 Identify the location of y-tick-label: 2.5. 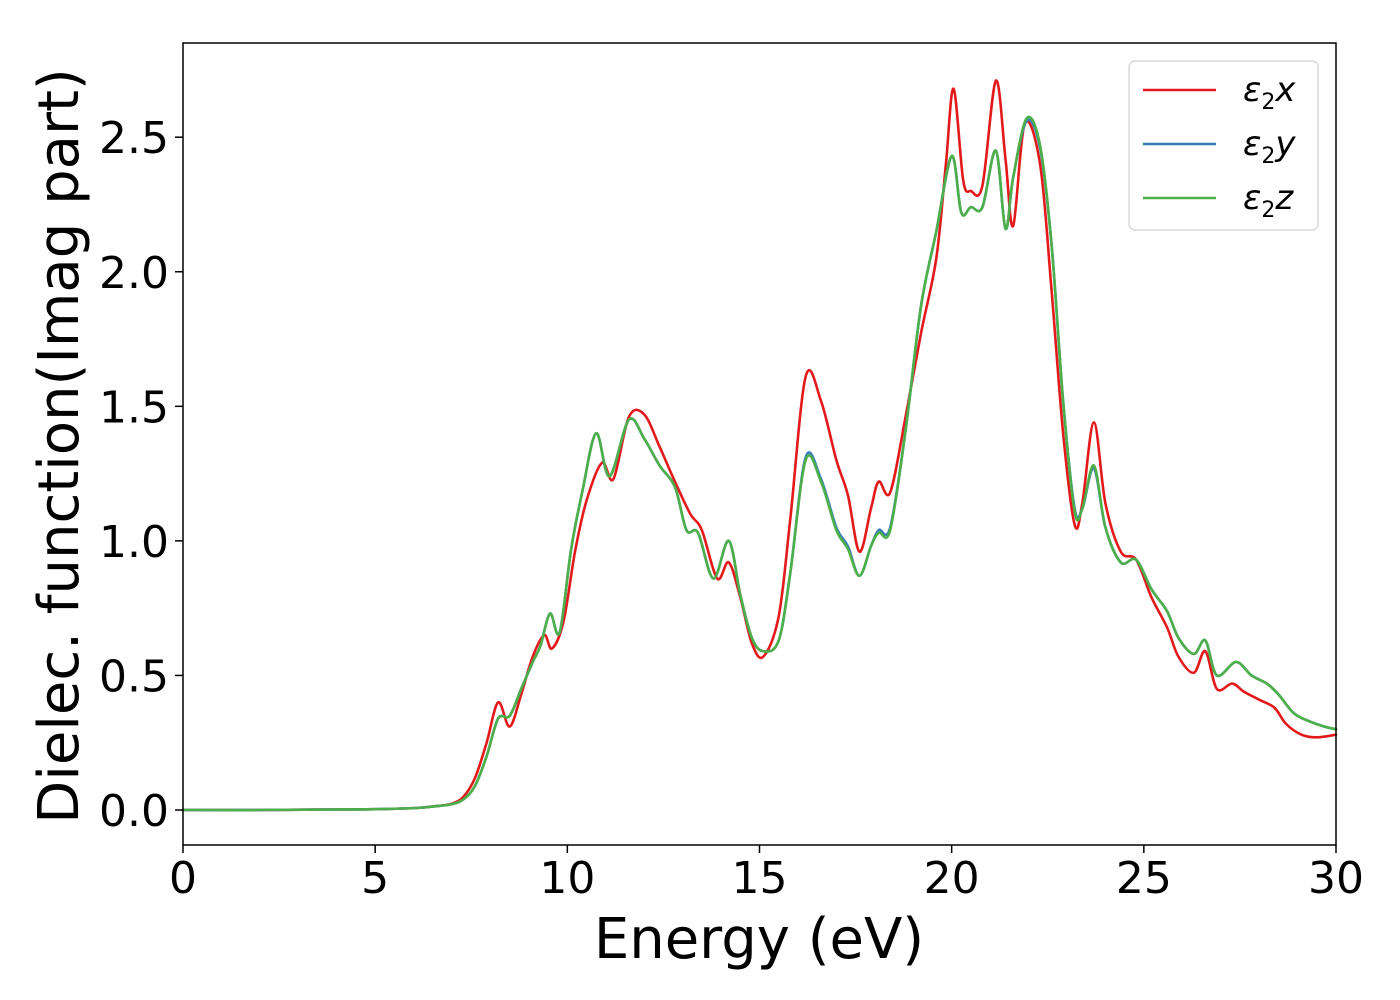
(134, 138).